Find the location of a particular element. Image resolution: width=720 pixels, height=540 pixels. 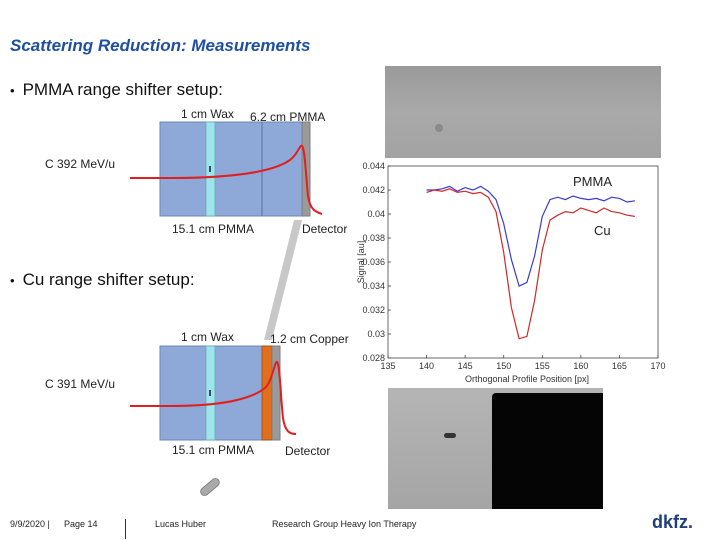

bullet-pmma-setup: • PMMA range shifter setup: is located at coordinates (116, 90).